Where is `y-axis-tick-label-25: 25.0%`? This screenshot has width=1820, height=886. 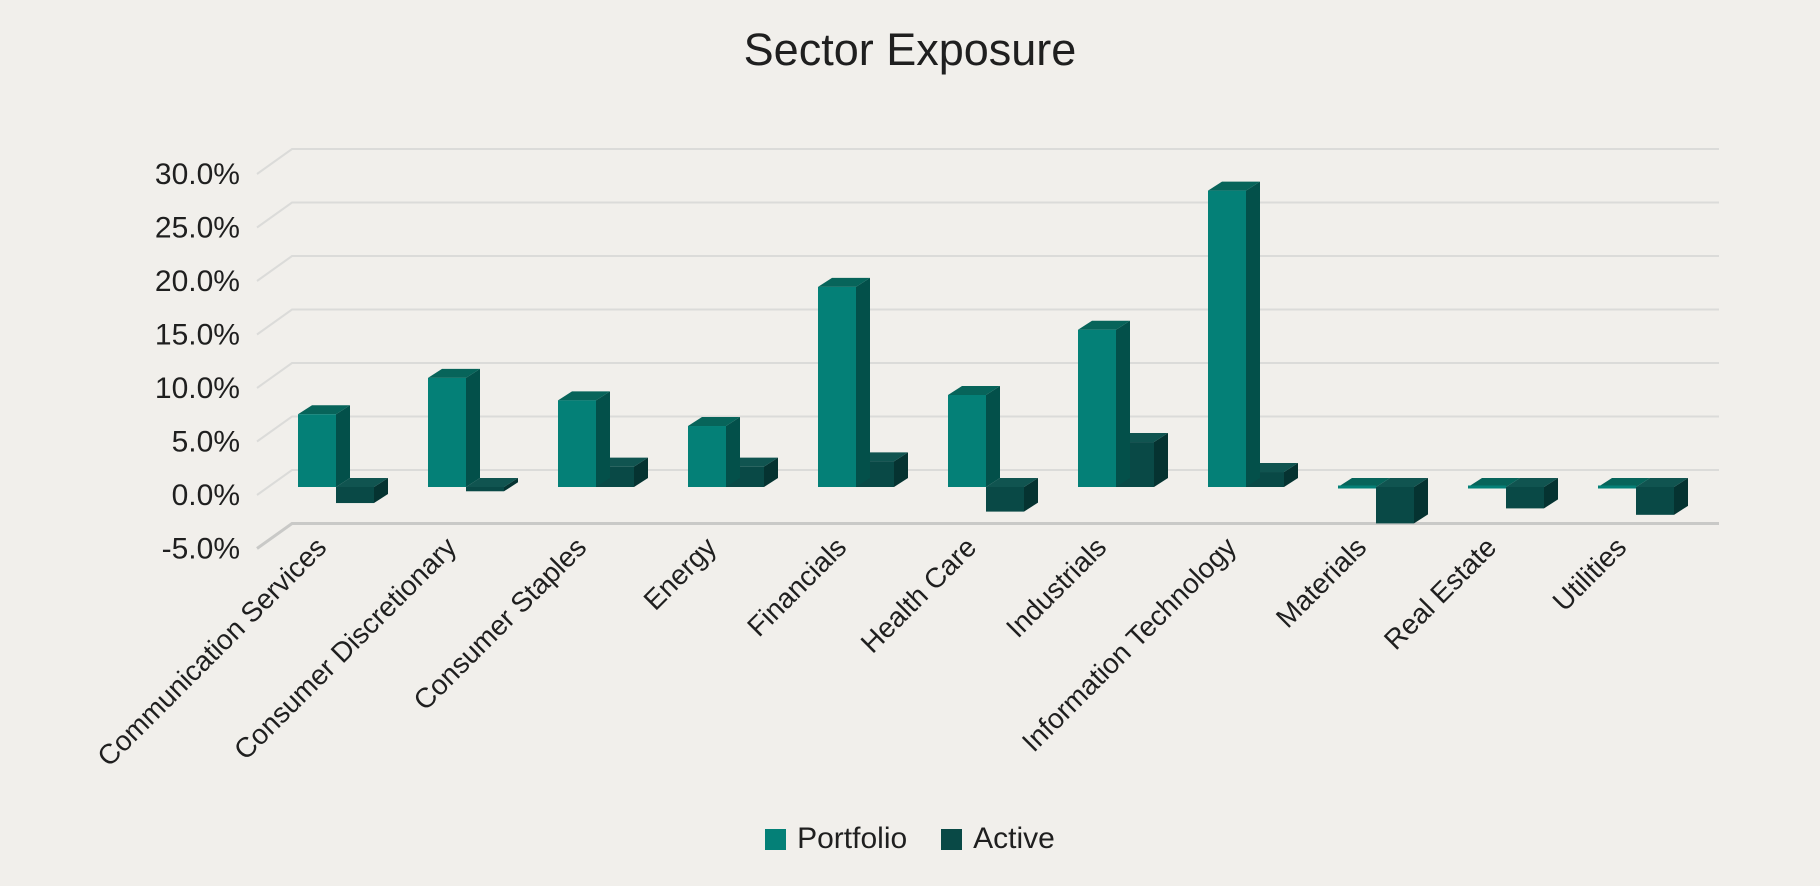 y-axis-tick-label-25: 25.0% is located at coordinates (197, 228).